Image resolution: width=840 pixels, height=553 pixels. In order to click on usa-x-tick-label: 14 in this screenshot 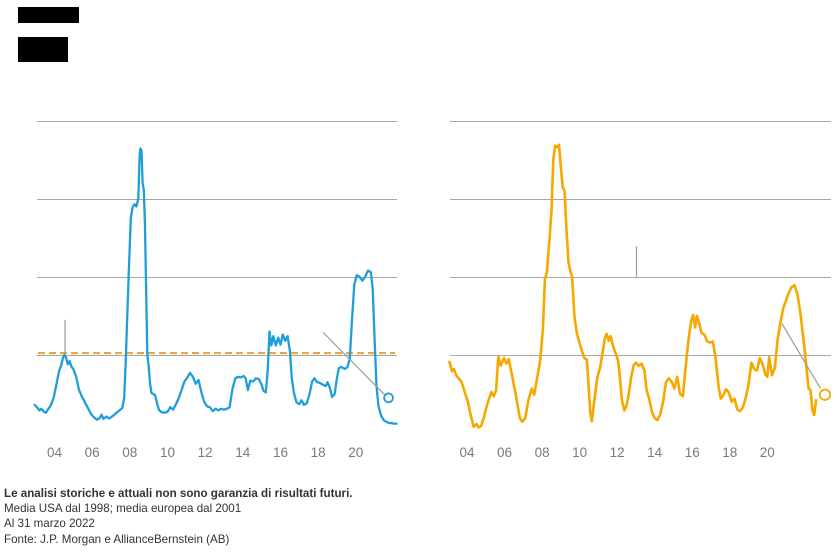, I will do `click(243, 452)`.